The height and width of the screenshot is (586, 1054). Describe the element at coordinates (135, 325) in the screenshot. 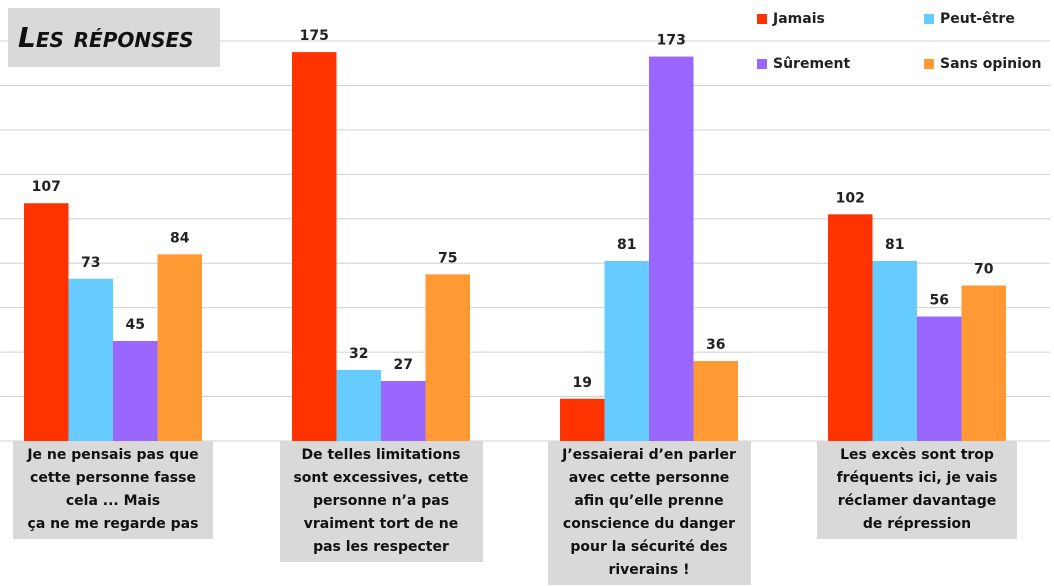

I see `value-label: 45` at that location.